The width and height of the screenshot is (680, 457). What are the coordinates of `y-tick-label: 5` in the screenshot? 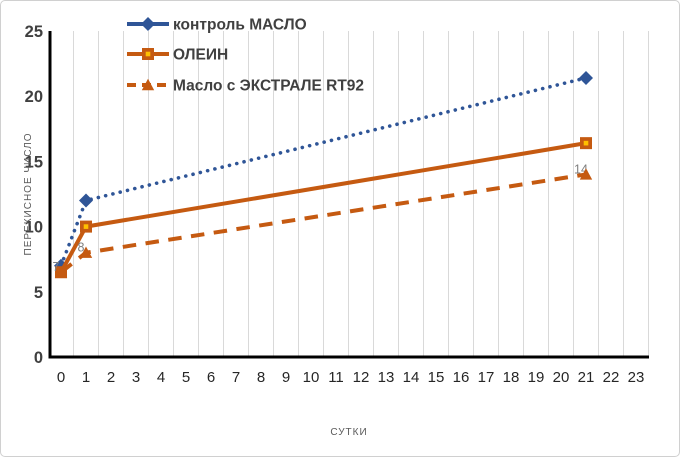 It's located at (38, 293).